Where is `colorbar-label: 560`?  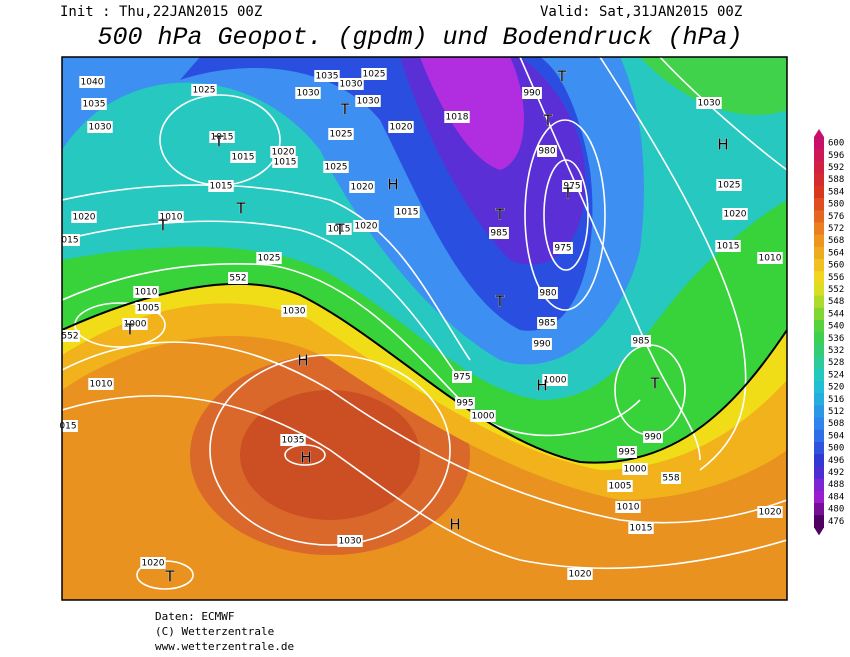
colorbar-label: 560 is located at coordinates (836, 266).